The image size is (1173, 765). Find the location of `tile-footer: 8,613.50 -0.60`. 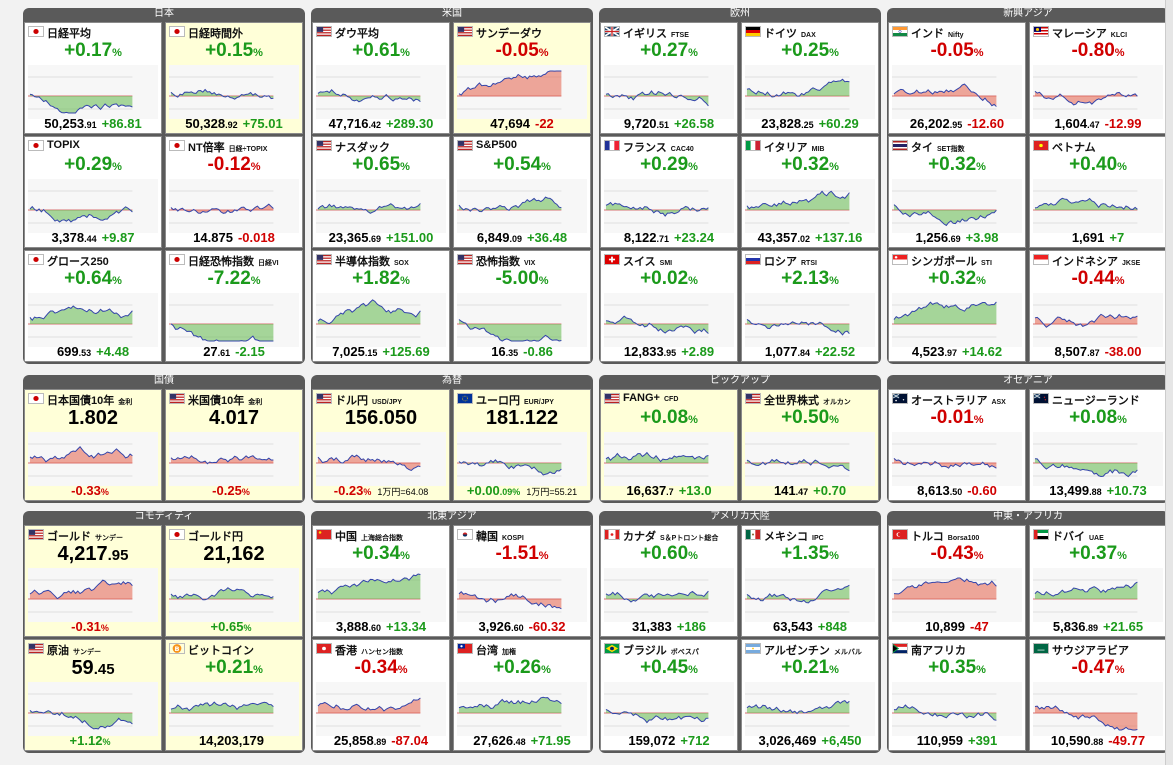

tile-footer: 8,613.50 -0.60 is located at coordinates (957, 490).